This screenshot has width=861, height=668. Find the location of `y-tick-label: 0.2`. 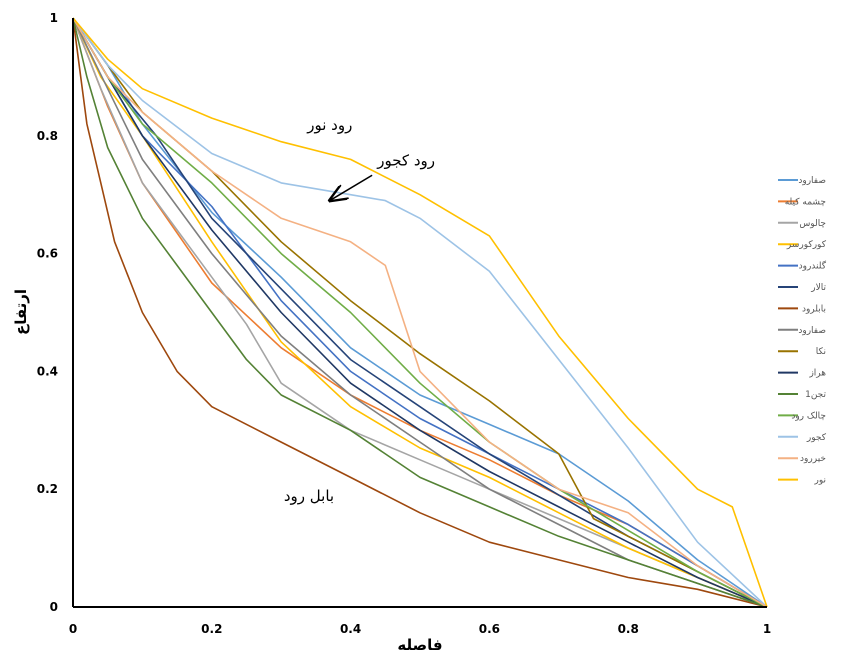

y-tick-label: 0.2 is located at coordinates (47, 489).